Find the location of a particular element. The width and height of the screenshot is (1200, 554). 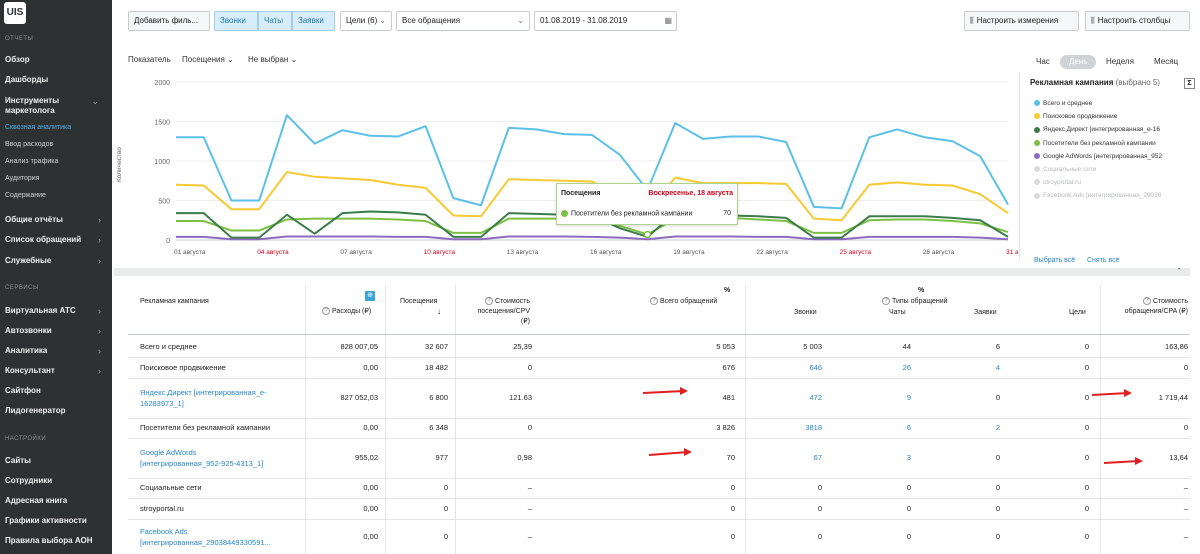

column-divider is located at coordinates (745, 419).